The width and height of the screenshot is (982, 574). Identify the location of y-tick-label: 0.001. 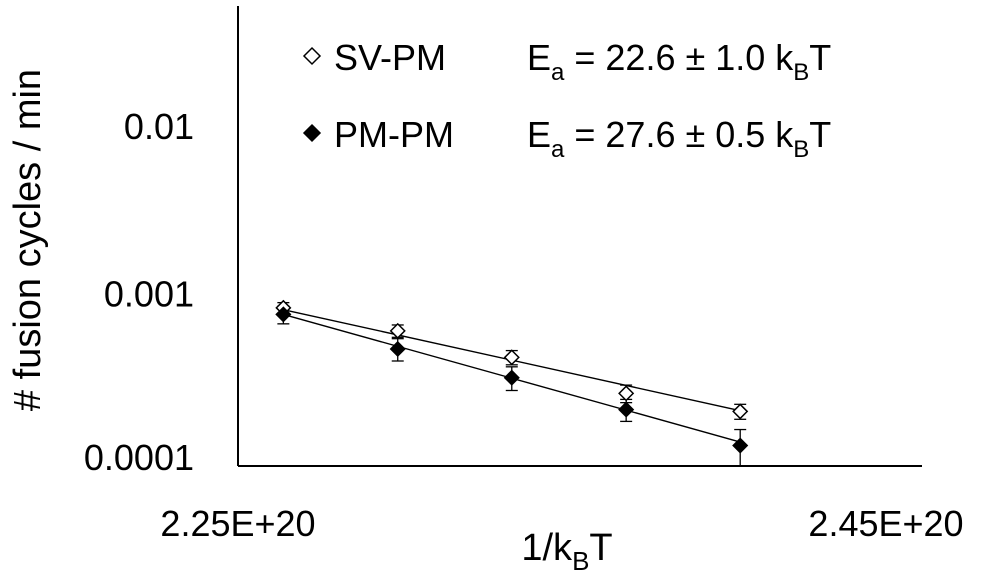
(149, 294).